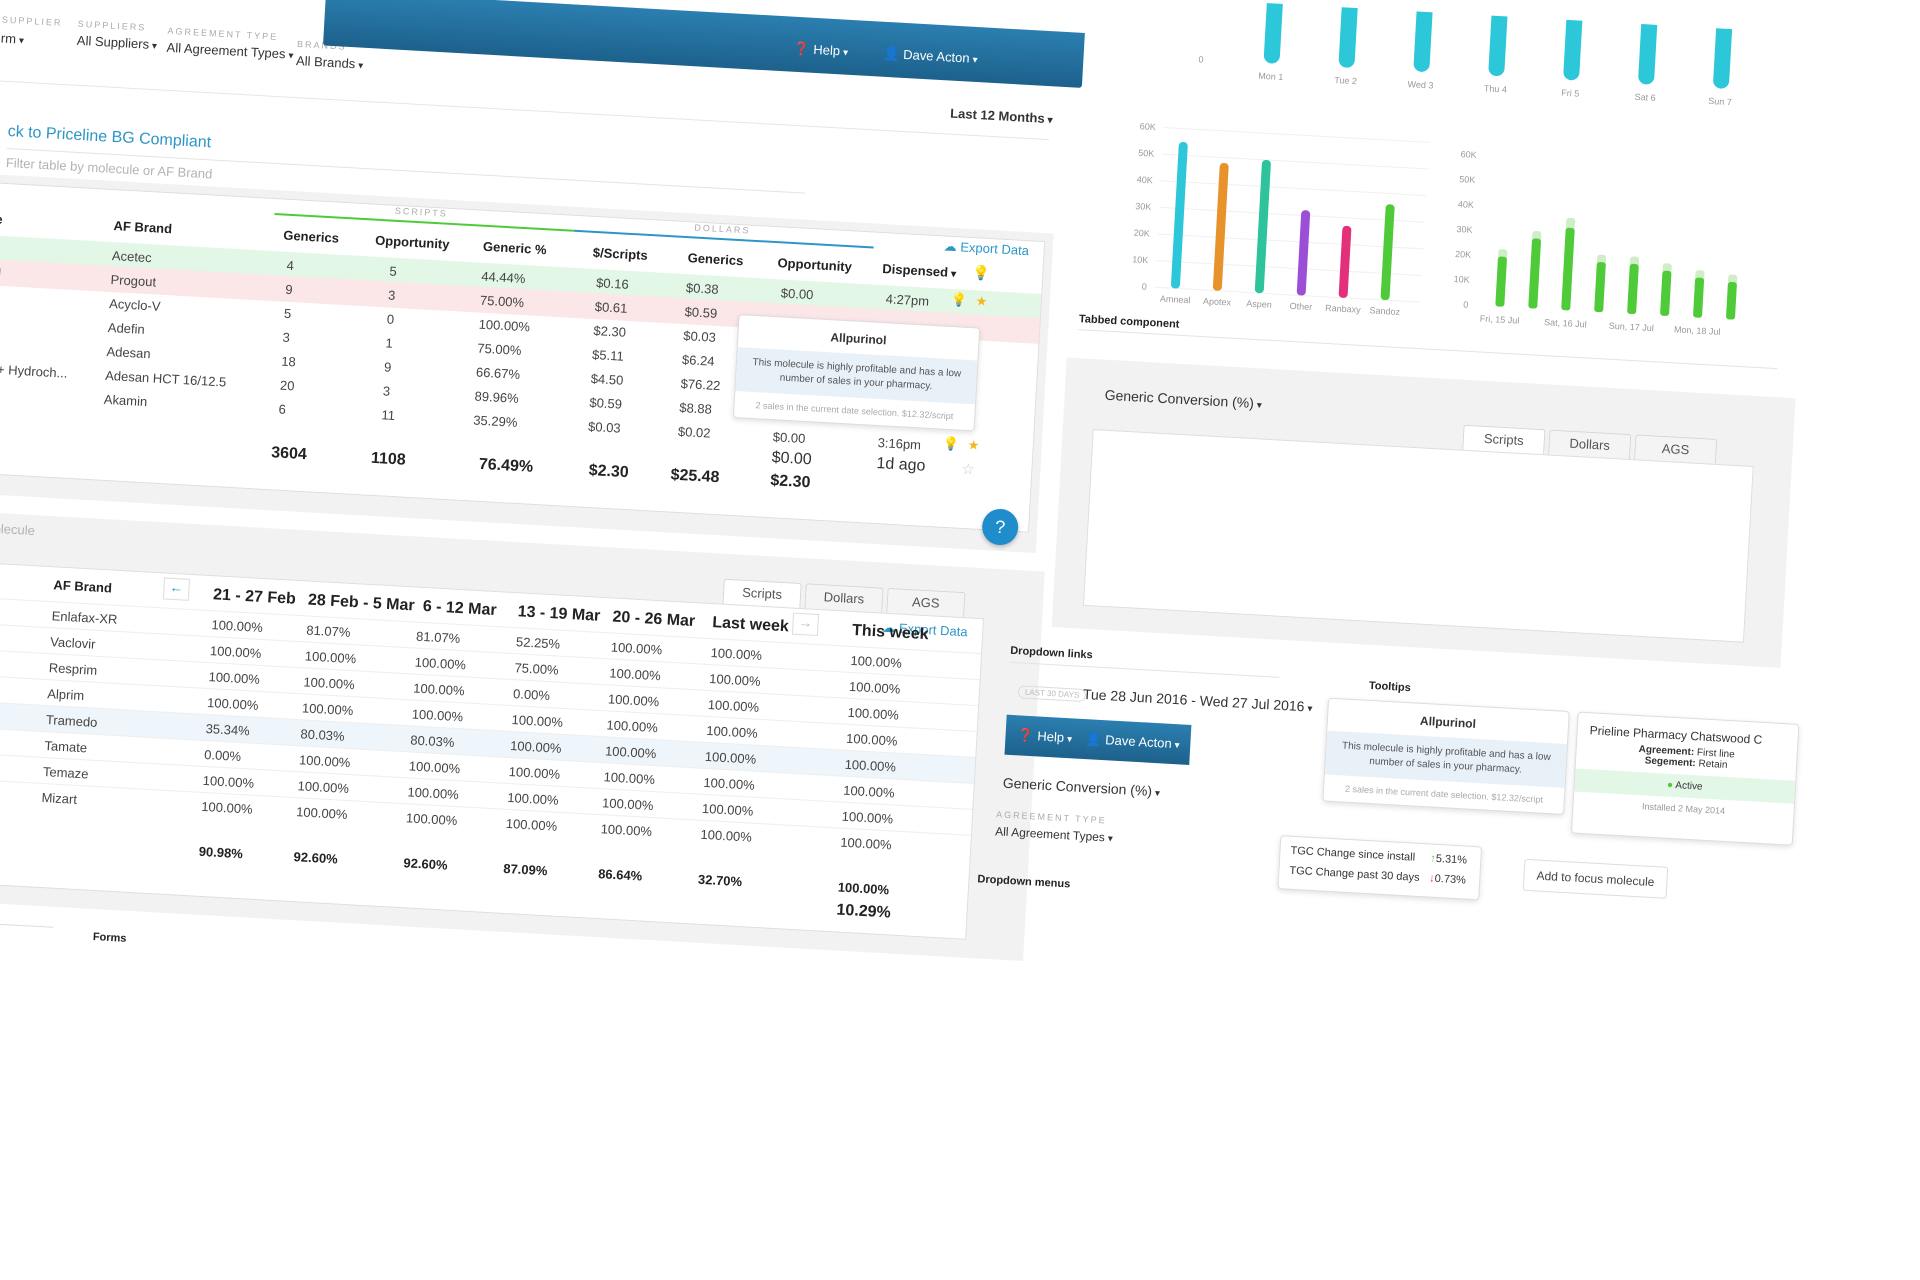  I want to click on x-tick-label: Mon, 18 Jul, so click(1697, 330).